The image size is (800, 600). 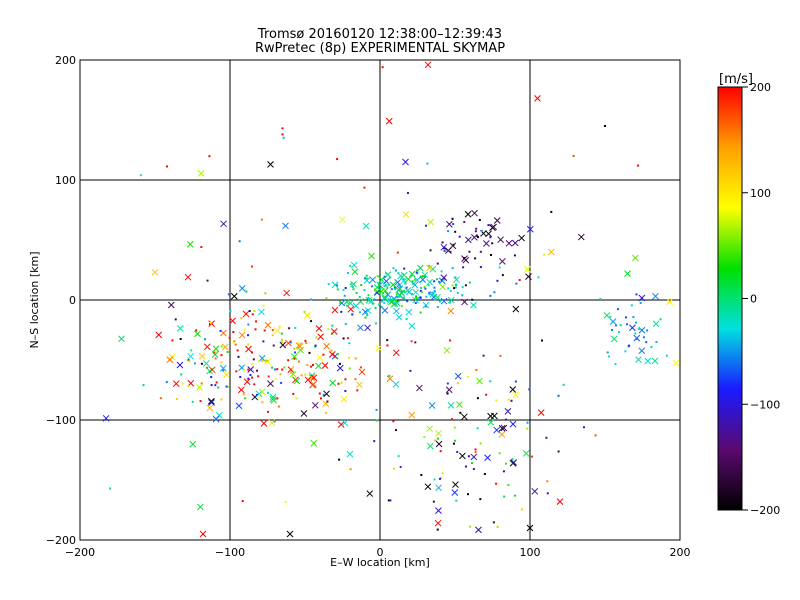 I want to click on x-tick-label: −200, so click(x=80, y=552).